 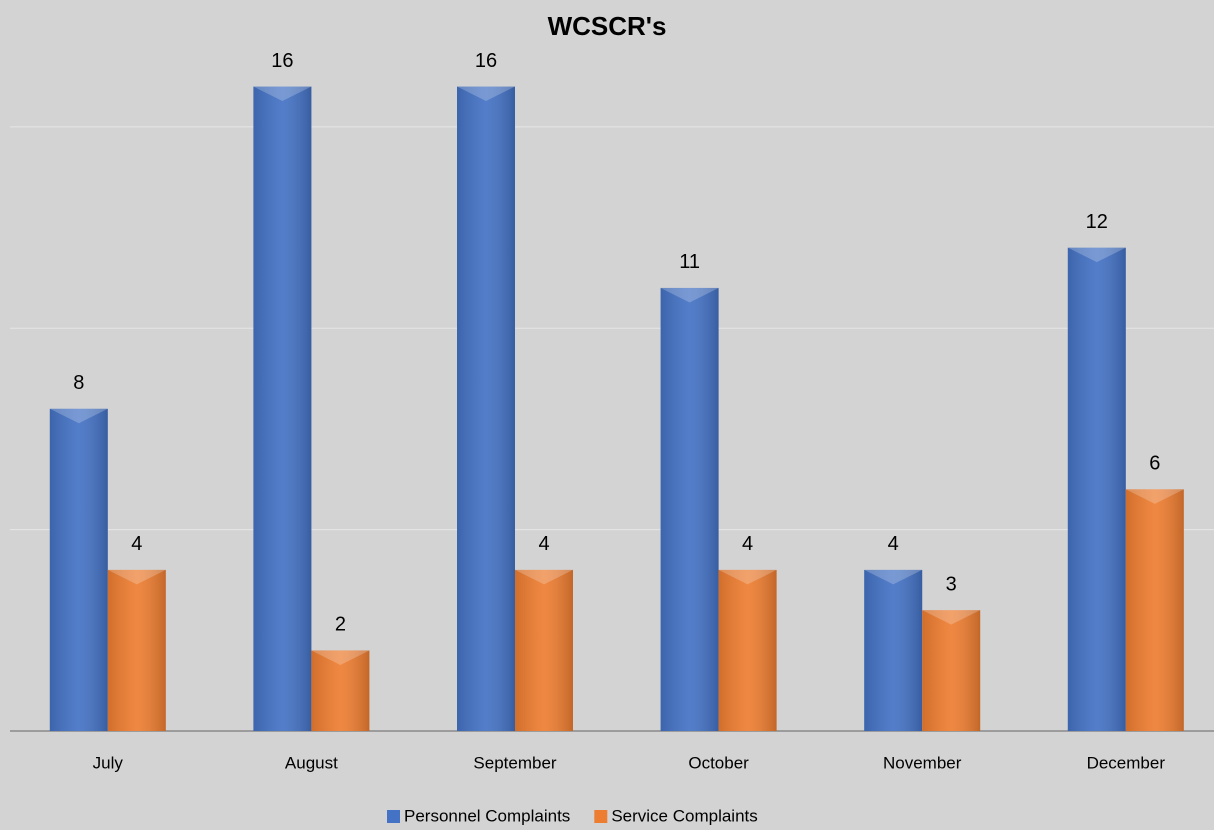 What do you see at coordinates (607, 26) in the screenshot?
I see `chart-title: WCSCR's` at bounding box center [607, 26].